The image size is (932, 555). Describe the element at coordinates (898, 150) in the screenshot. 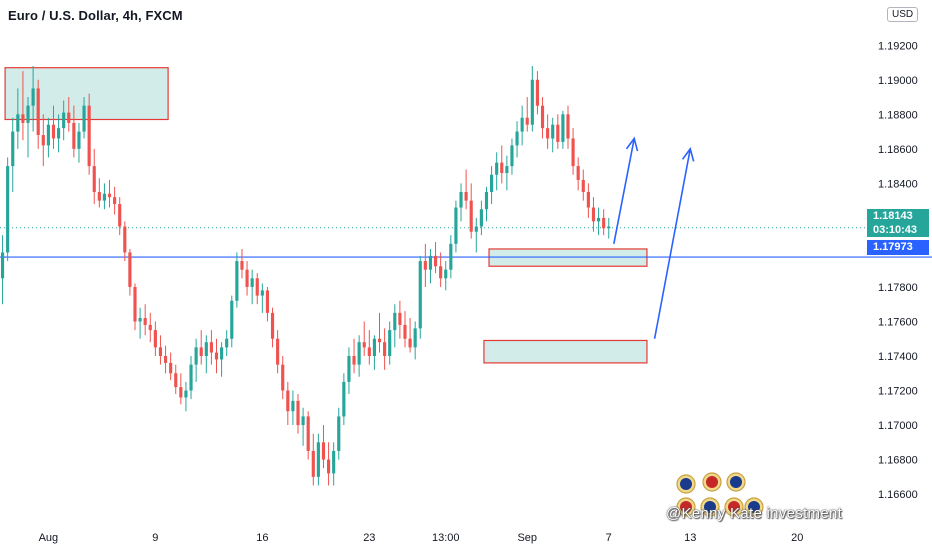

I see `y-tick-label: 1.18600` at that location.